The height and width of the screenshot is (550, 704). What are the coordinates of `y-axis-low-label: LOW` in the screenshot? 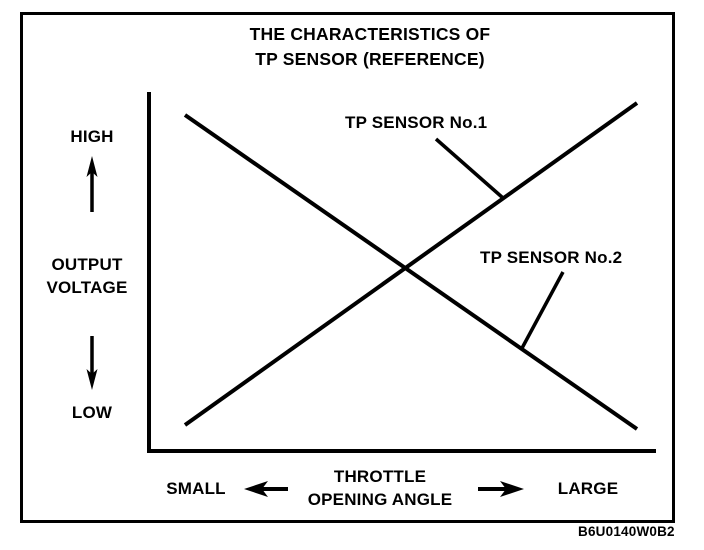 It's located at (92, 412).